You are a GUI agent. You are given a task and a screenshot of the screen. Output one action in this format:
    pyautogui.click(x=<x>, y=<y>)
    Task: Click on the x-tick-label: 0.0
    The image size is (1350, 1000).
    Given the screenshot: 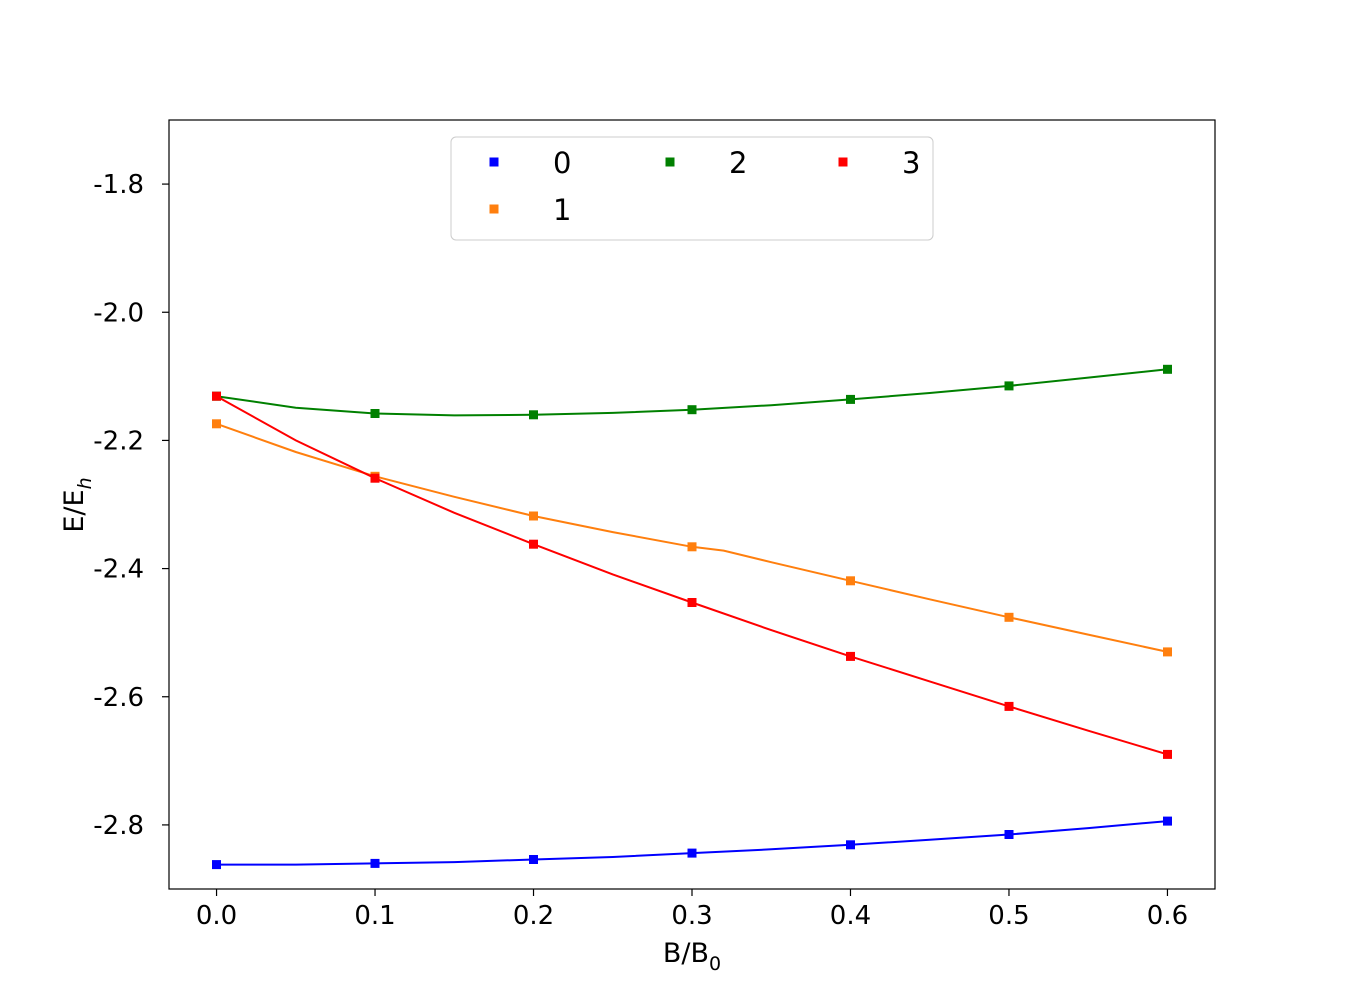 What is the action you would take?
    pyautogui.click(x=216, y=916)
    